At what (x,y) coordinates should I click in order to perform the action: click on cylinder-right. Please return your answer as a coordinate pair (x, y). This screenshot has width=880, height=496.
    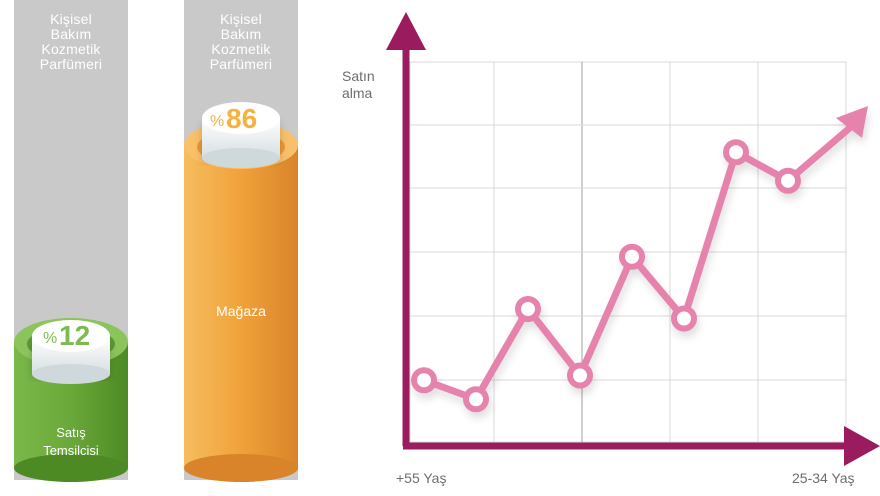
    Looking at the image, I should click on (241, 292).